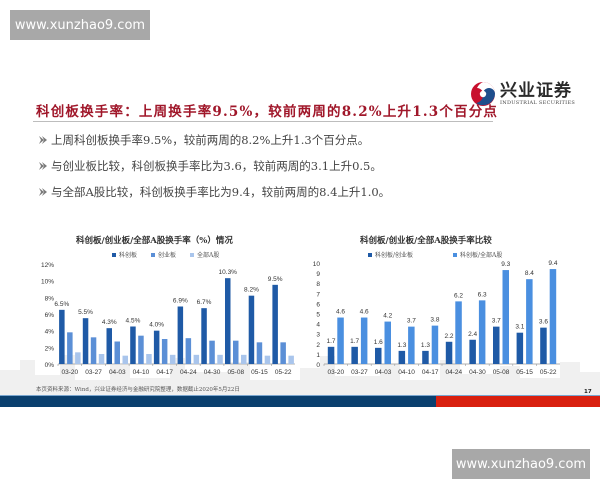  Describe the element at coordinates (318, 345) in the screenshot. I see `y-tick-label: 2` at that location.